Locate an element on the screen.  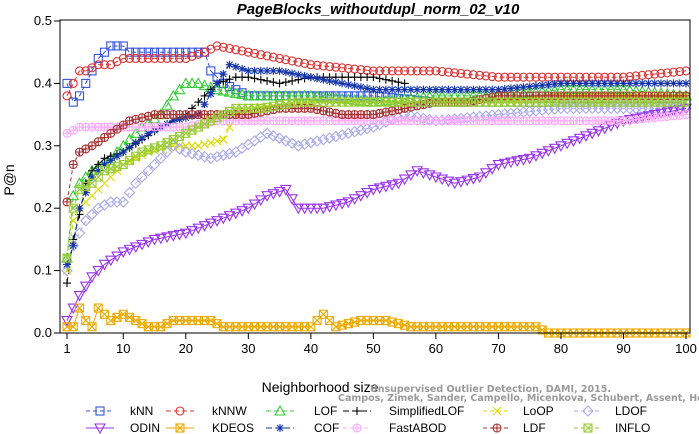
x-axis-label: Neighborhood size is located at coordinates (320, 387).